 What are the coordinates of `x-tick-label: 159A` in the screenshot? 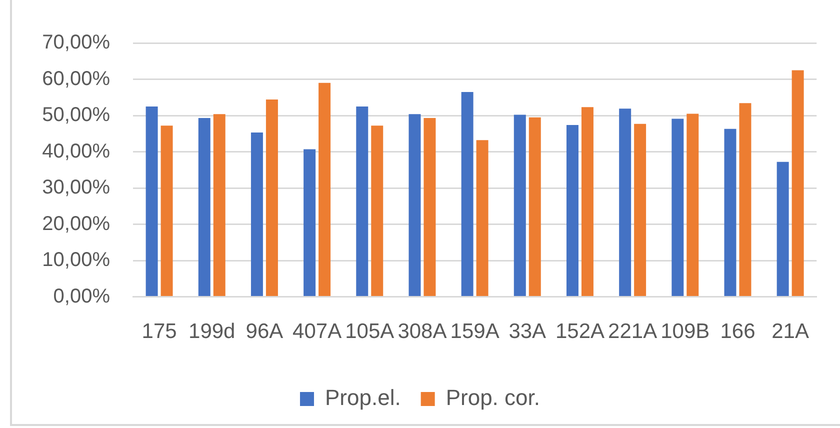 It's located at (475, 332).